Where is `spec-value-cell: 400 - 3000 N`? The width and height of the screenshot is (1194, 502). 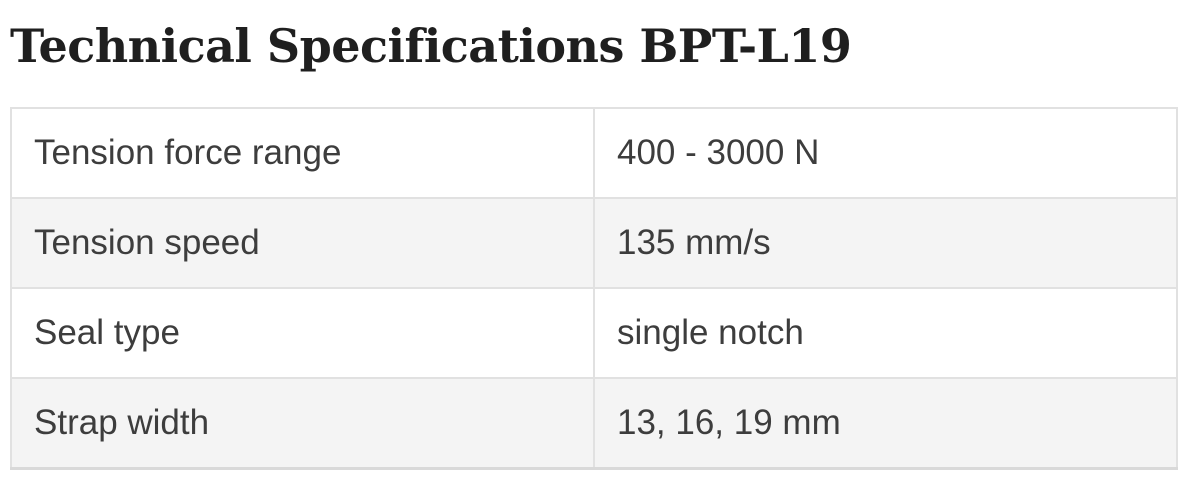
spec-value-cell: 400 - 3000 N is located at coordinates (885, 153).